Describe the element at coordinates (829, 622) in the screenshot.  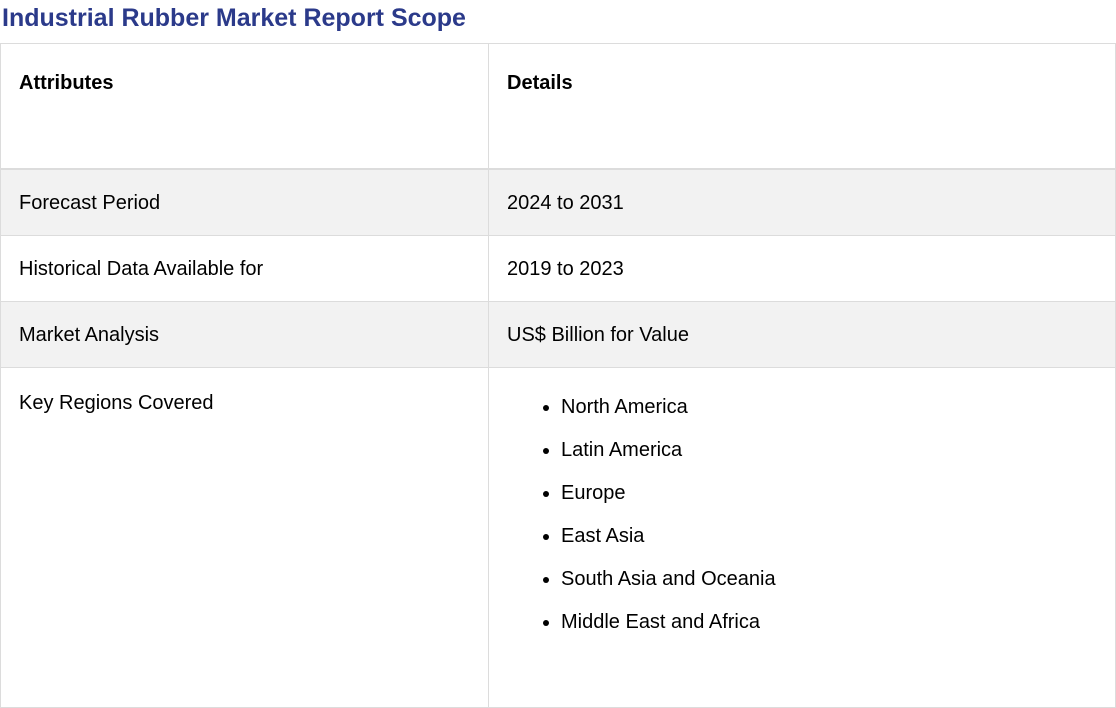
I see `region-list-item: Middle East and Africa` at that location.